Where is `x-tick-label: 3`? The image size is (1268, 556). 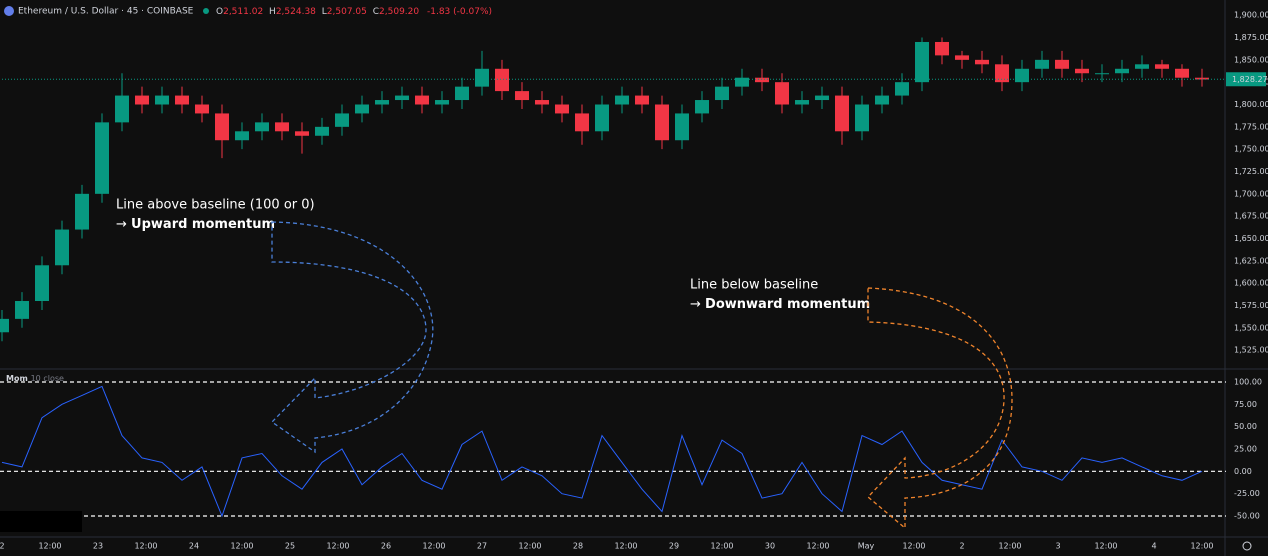
x-tick-label: 3 is located at coordinates (1057, 546).